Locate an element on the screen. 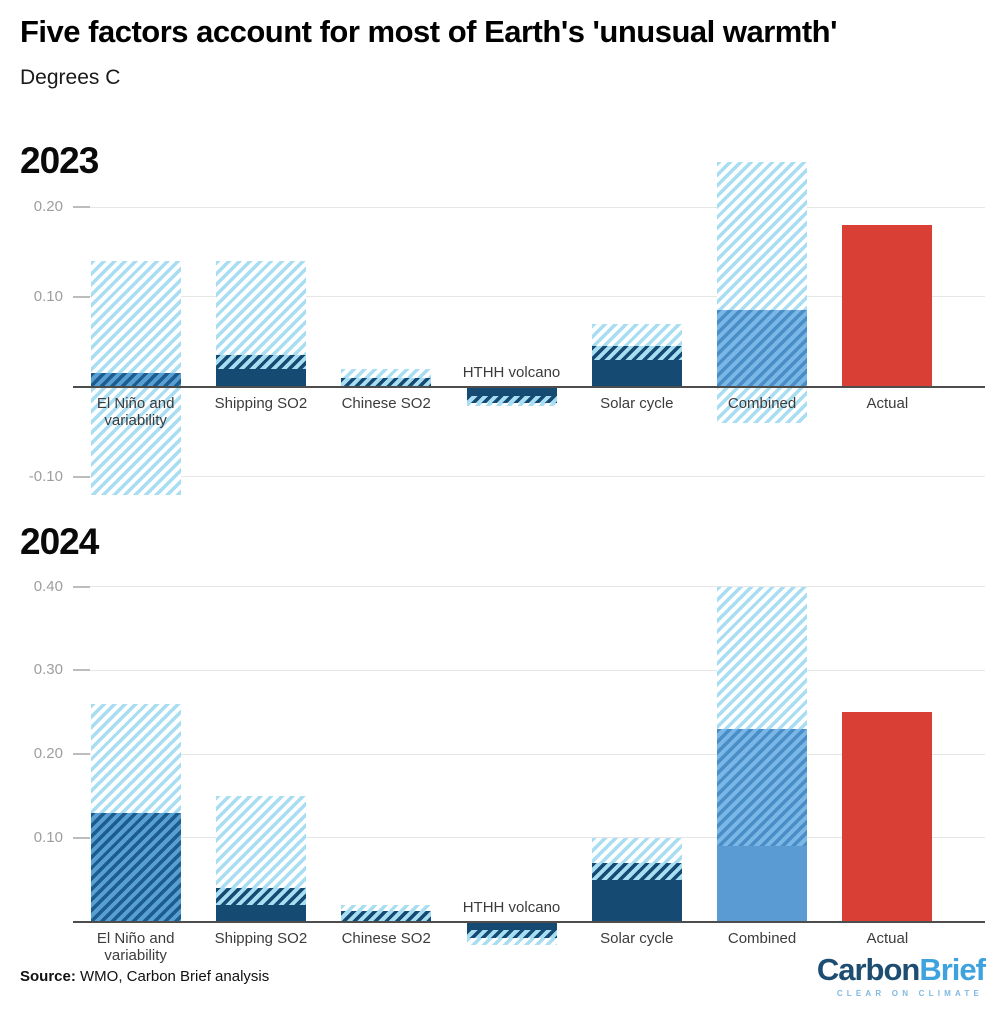  logo-brief-text: Brief is located at coordinates (952, 969).